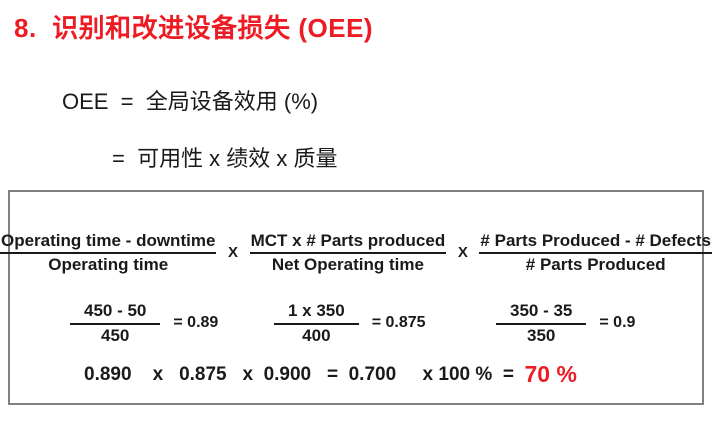  I want to click on quality-example: 350 - 35 350 = 0.9, so click(565, 323).